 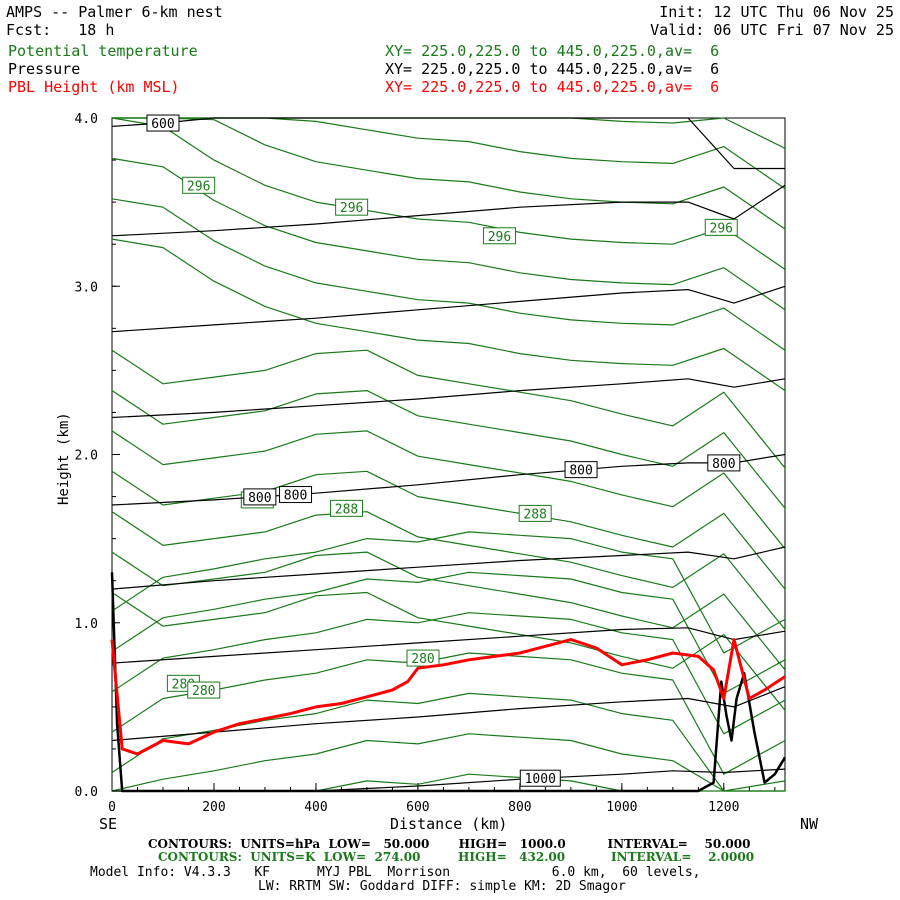 What do you see at coordinates (809, 824) in the screenshot?
I see `x-right-end-label: NW` at bounding box center [809, 824].